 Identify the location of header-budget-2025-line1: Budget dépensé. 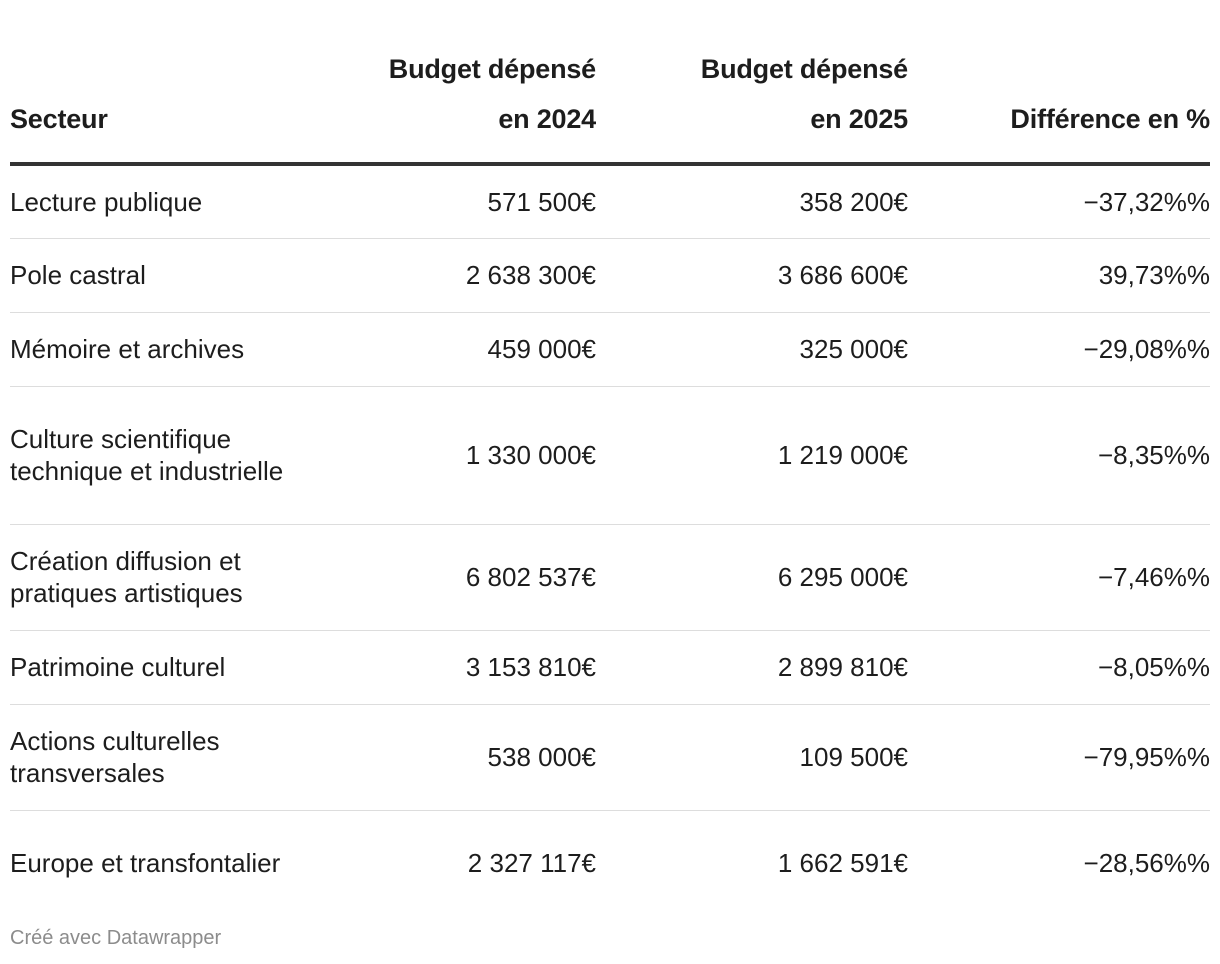
(804, 69).